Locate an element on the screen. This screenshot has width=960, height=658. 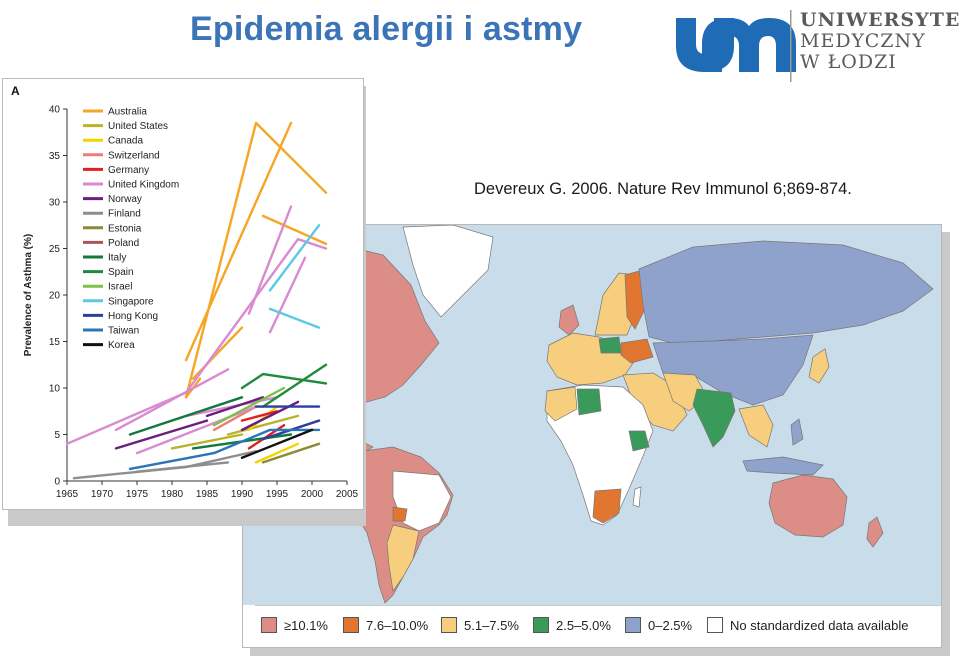
series-line-taiwan is located at coordinates (224, 449).